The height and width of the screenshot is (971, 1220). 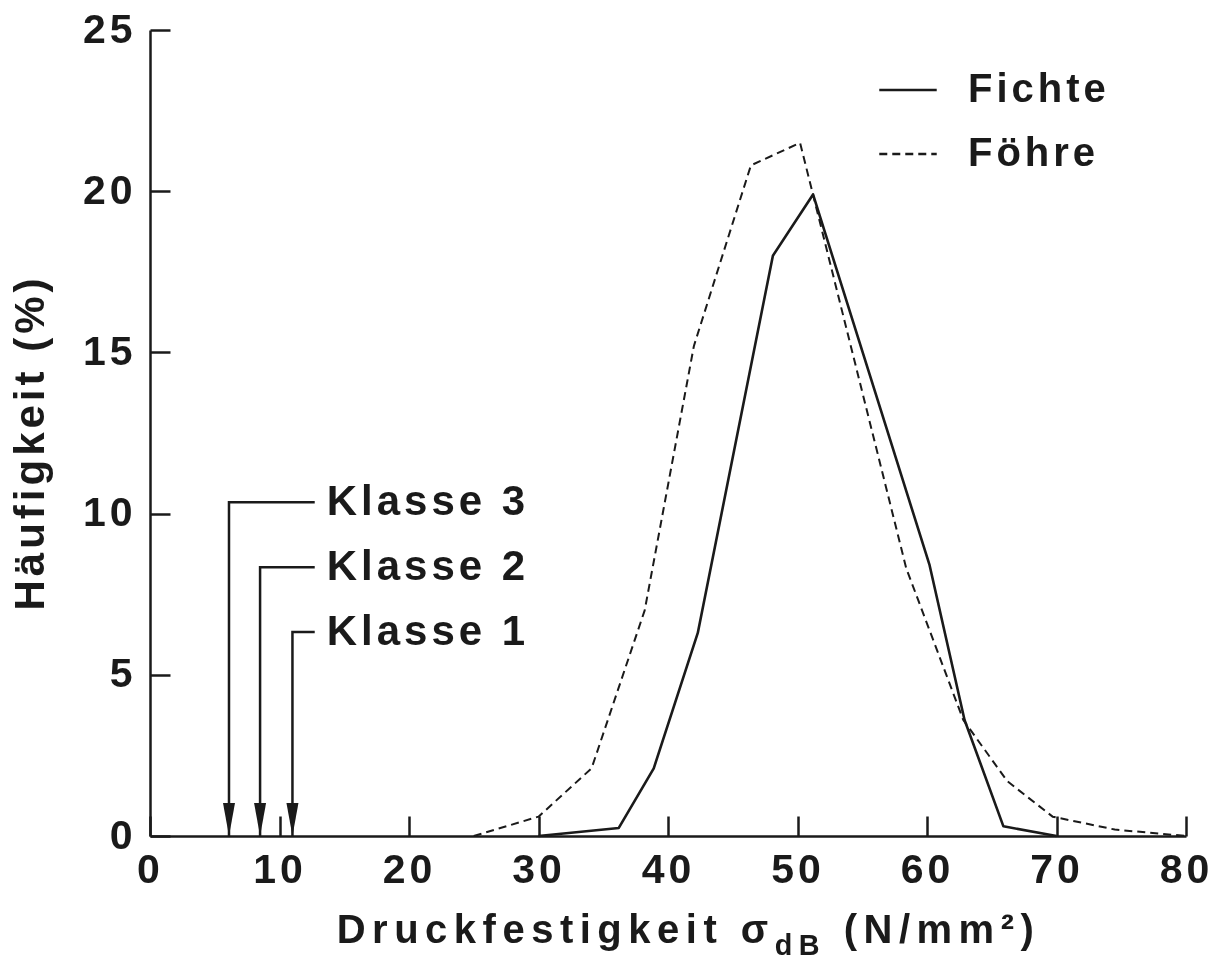 What do you see at coordinates (927, 868) in the screenshot?
I see `x-tick-label: 60` at bounding box center [927, 868].